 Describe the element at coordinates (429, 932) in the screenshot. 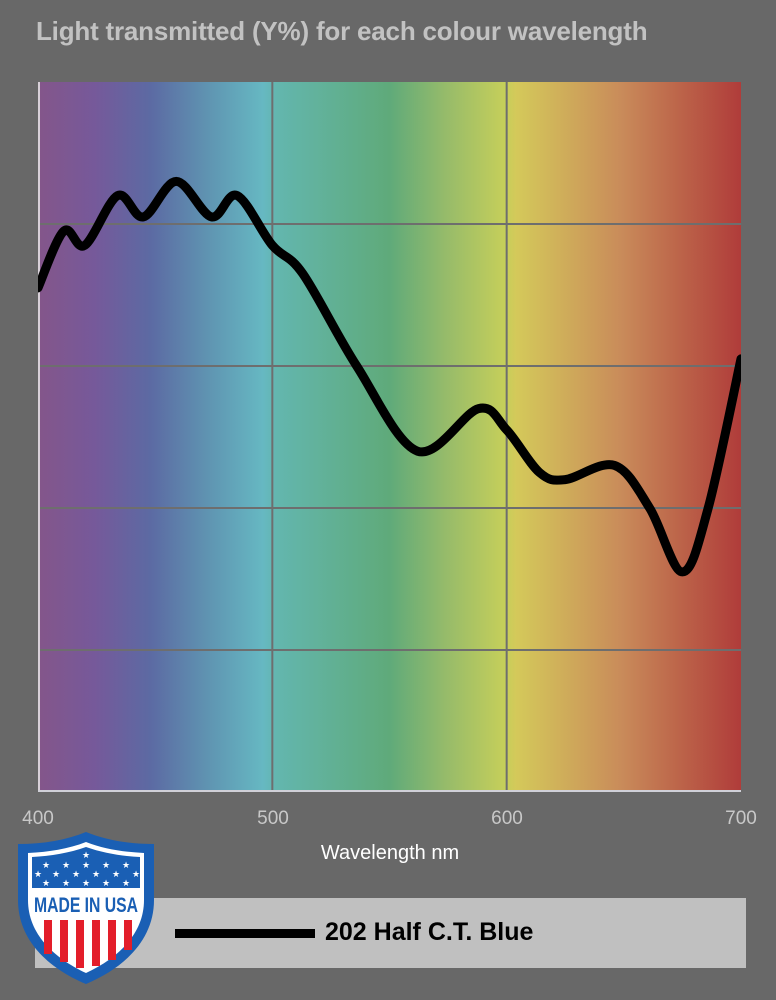

I see `legend-label: 202 Half C.T. Blue` at that location.